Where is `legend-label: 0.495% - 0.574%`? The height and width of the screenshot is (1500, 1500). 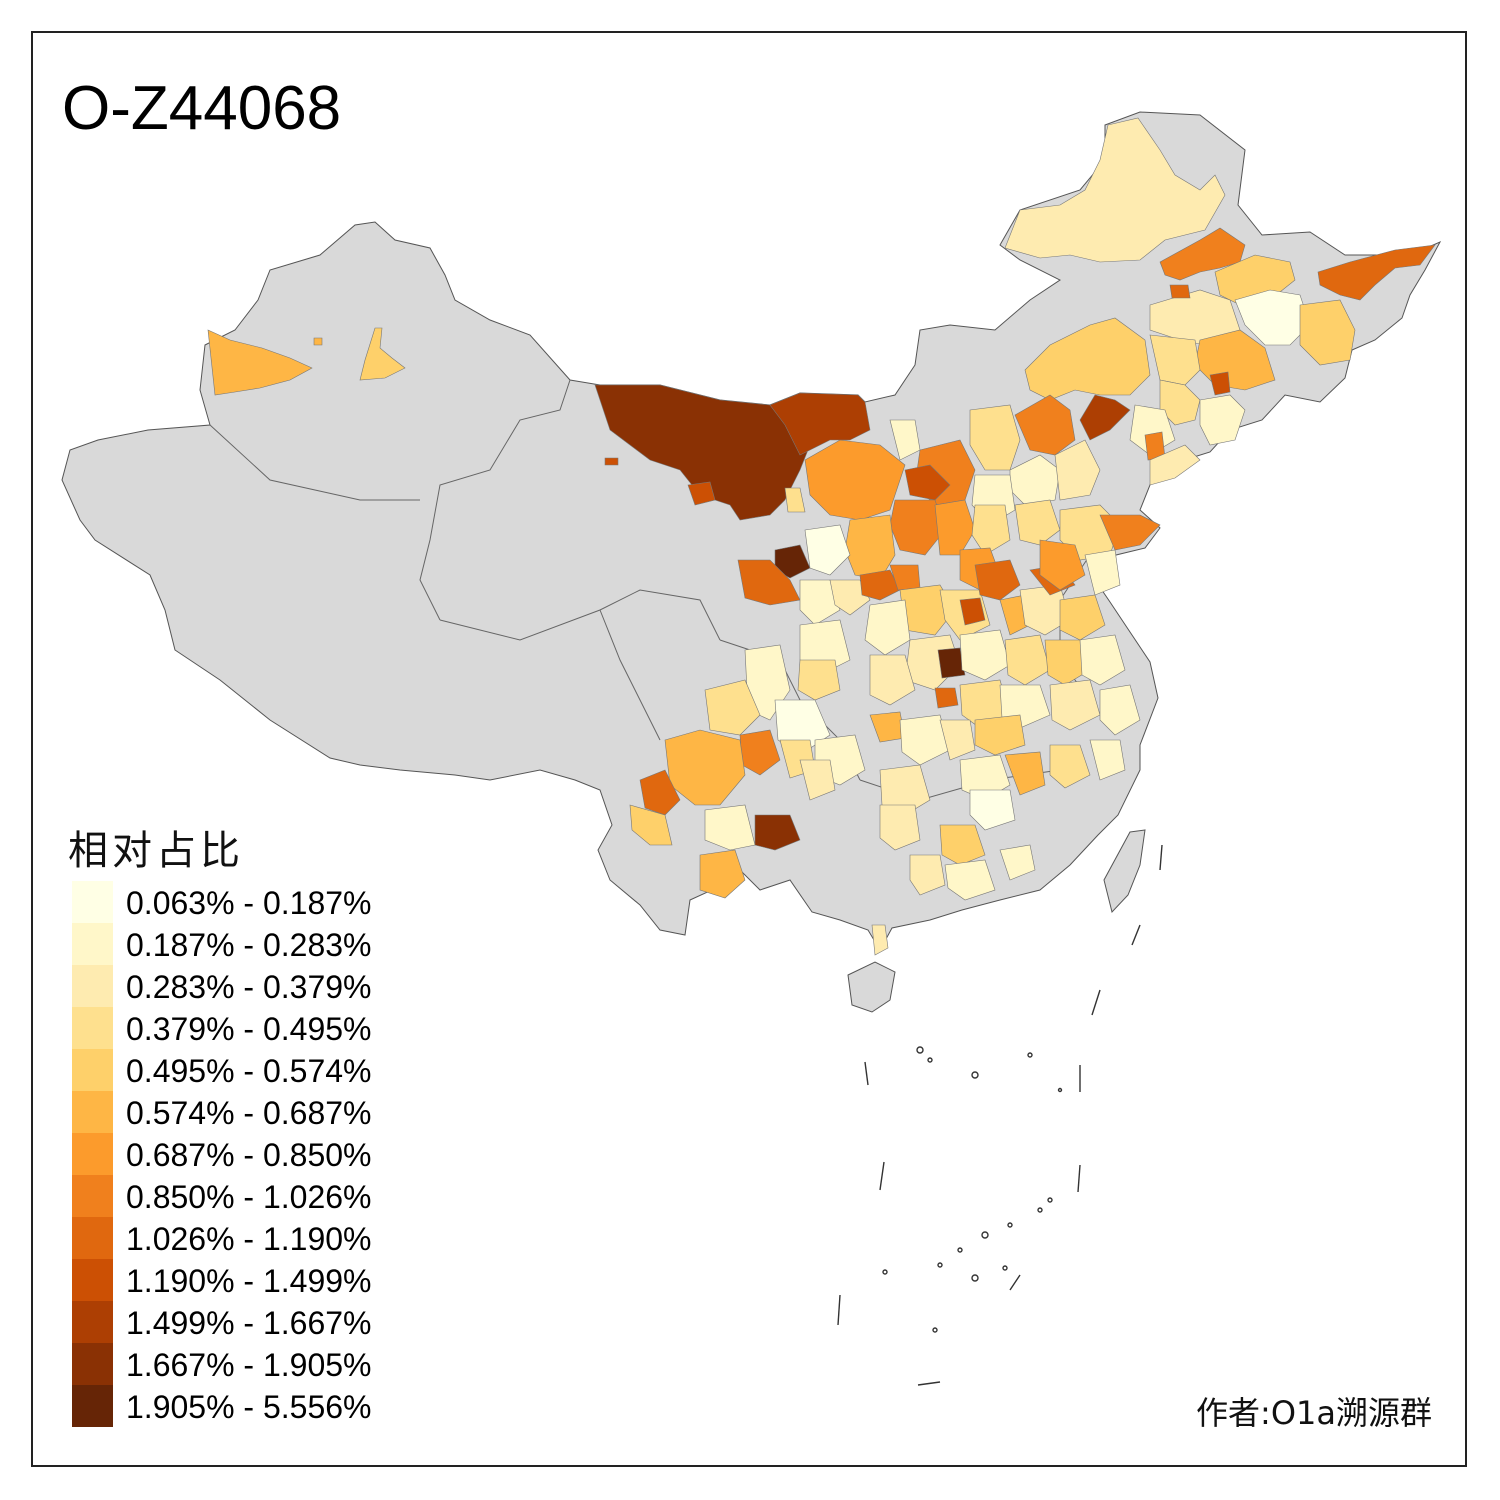 legend-label: 0.495% - 0.574% is located at coordinates (249, 1071).